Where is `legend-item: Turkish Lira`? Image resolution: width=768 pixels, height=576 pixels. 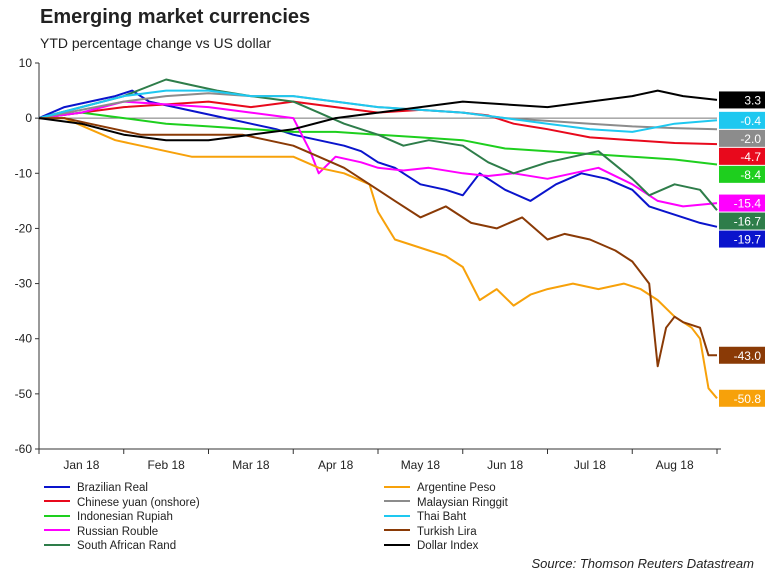
legend-item: Turkish Lira is located at coordinates (430, 532).